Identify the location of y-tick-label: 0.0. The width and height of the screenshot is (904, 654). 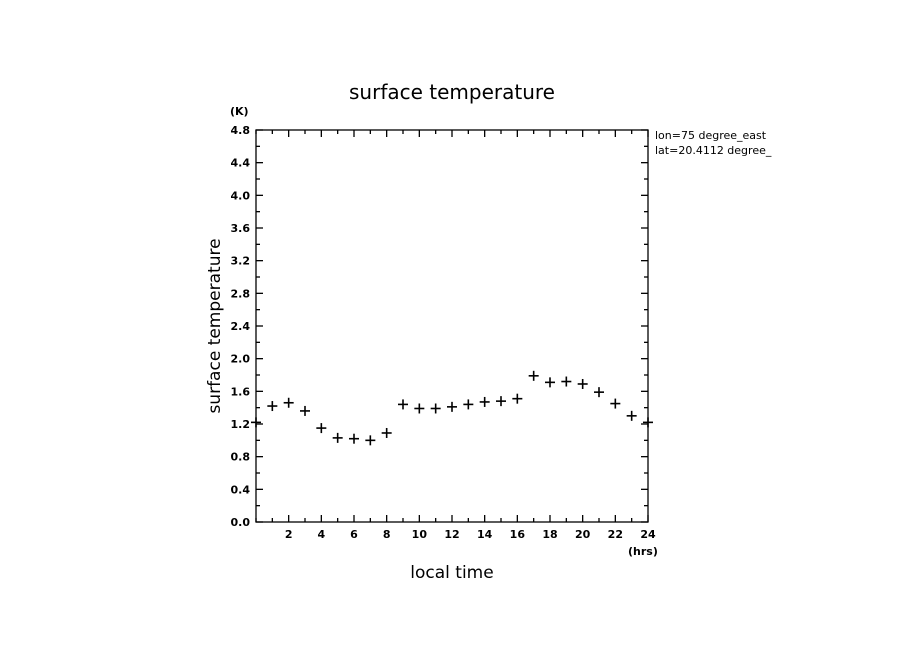
(241, 522).